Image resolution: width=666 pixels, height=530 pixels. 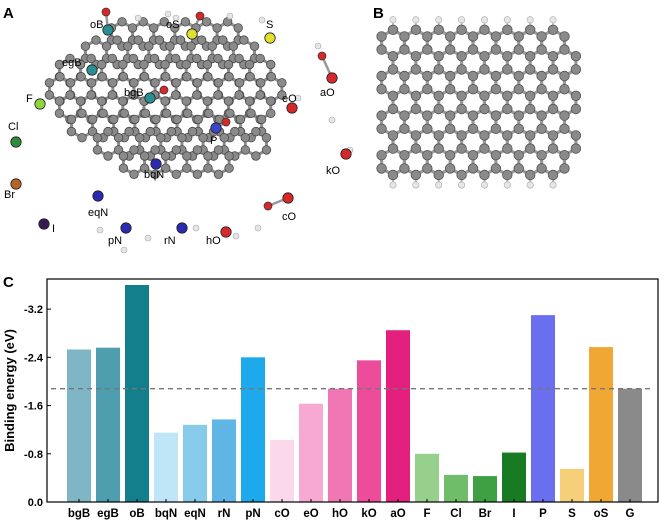 I want to click on panel-letter-b: B, so click(x=378, y=13).